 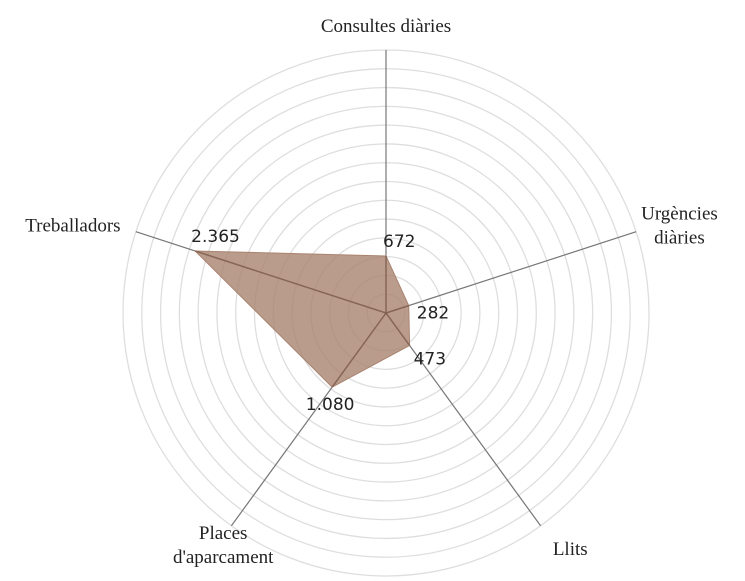 What do you see at coordinates (430, 359) in the screenshot?
I see `value-label: 473` at bounding box center [430, 359].